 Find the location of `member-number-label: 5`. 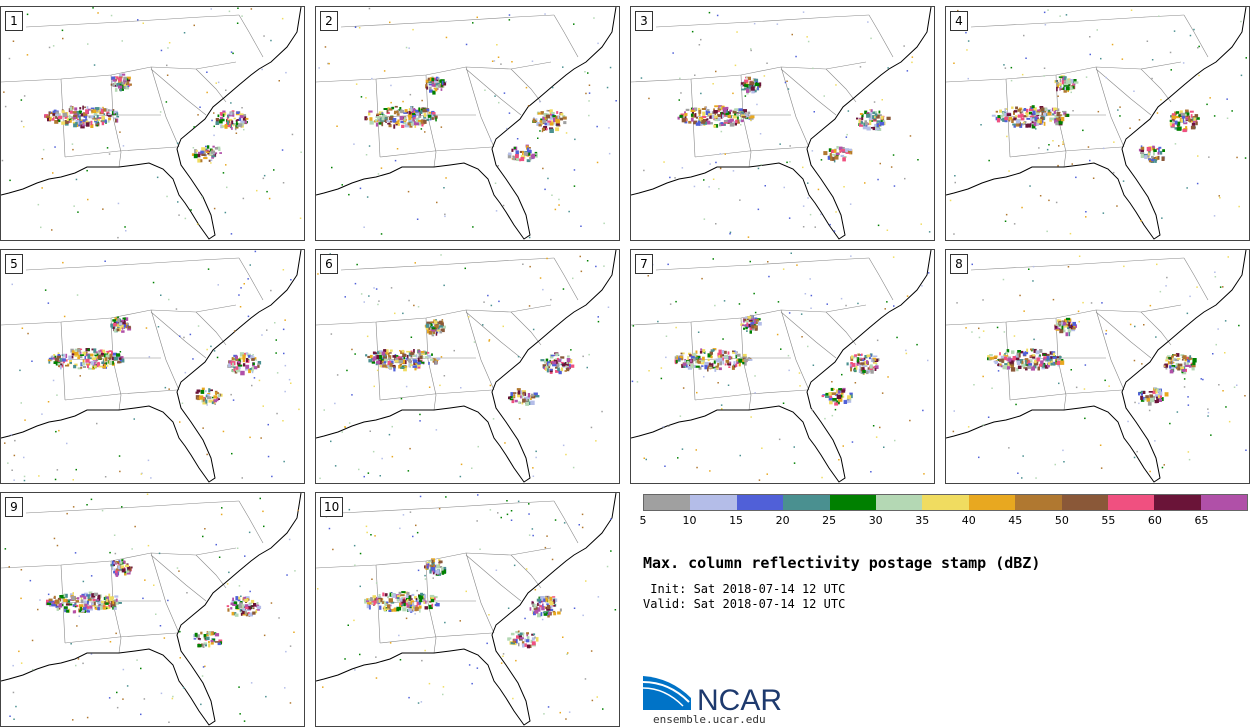

member-number-label: 5 is located at coordinates (14, 264).